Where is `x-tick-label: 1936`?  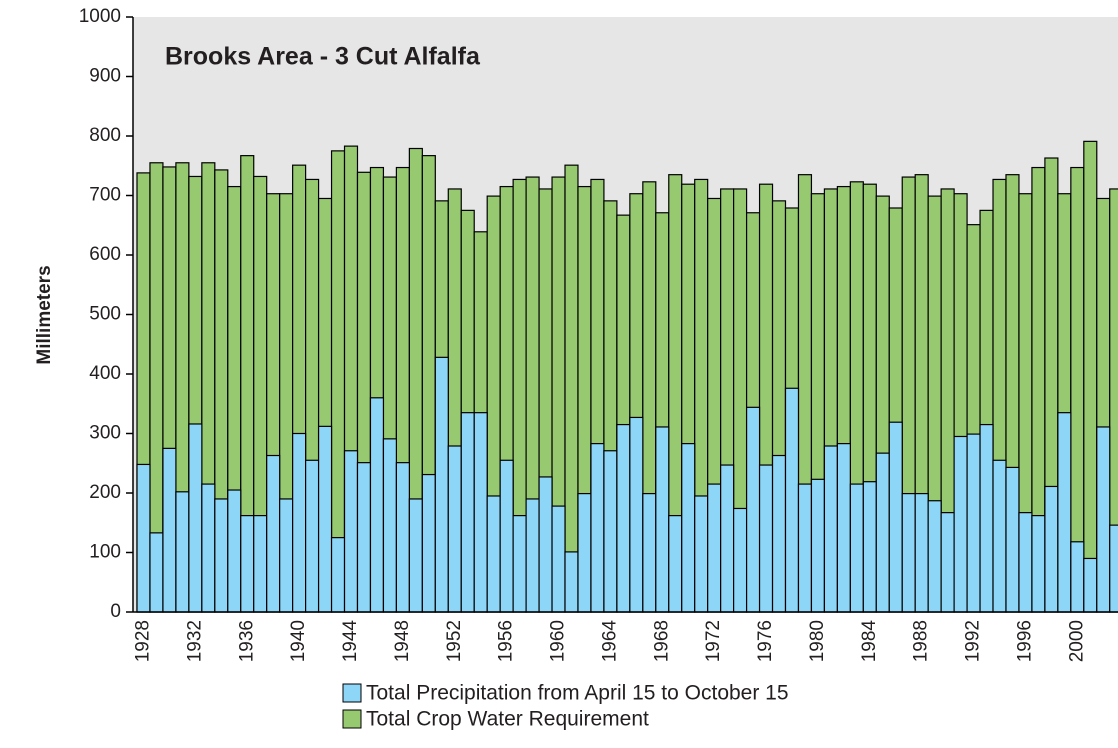 x-tick-label: 1936 is located at coordinates (246, 641).